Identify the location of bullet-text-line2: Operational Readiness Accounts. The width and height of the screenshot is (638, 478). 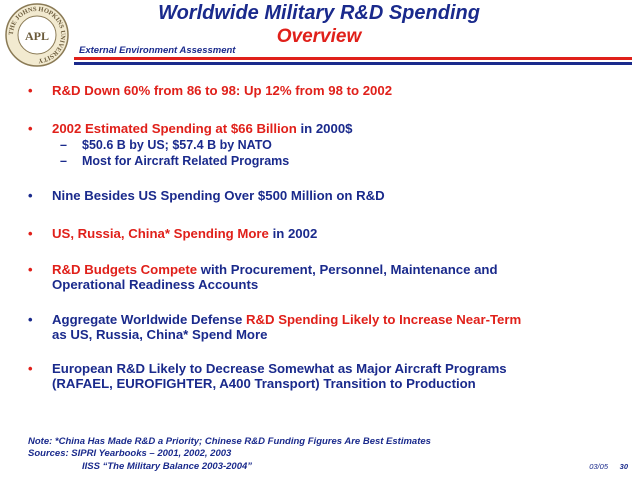
(155, 284).